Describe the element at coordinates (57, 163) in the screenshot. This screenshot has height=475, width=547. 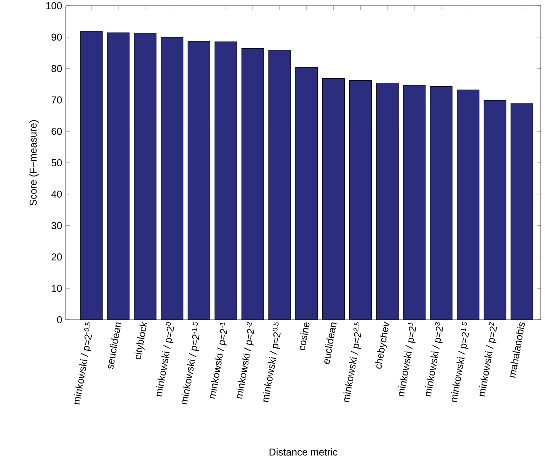
I see `y-tick-label: 50` at that location.